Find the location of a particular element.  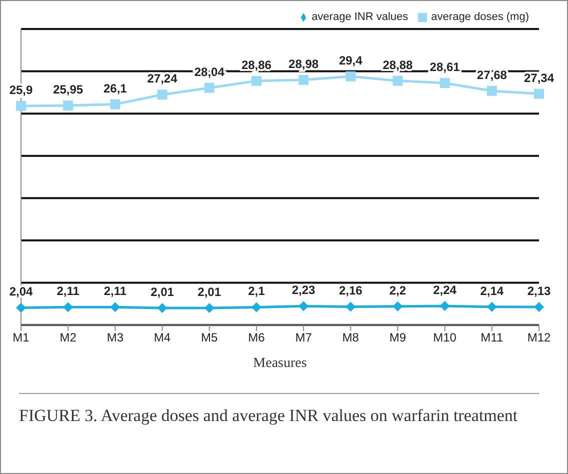

x-axis-title: Measures is located at coordinates (280, 363).